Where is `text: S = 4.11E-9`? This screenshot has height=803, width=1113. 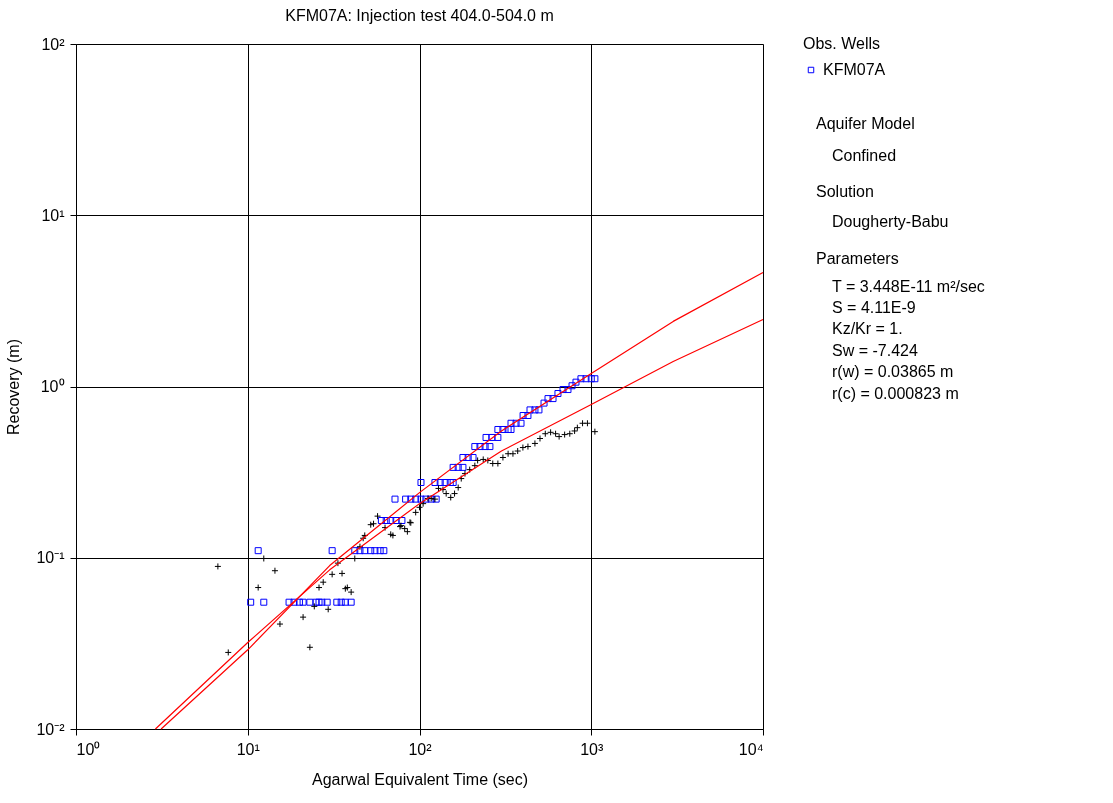 text: S = 4.11E-9 is located at coordinates (874, 307).